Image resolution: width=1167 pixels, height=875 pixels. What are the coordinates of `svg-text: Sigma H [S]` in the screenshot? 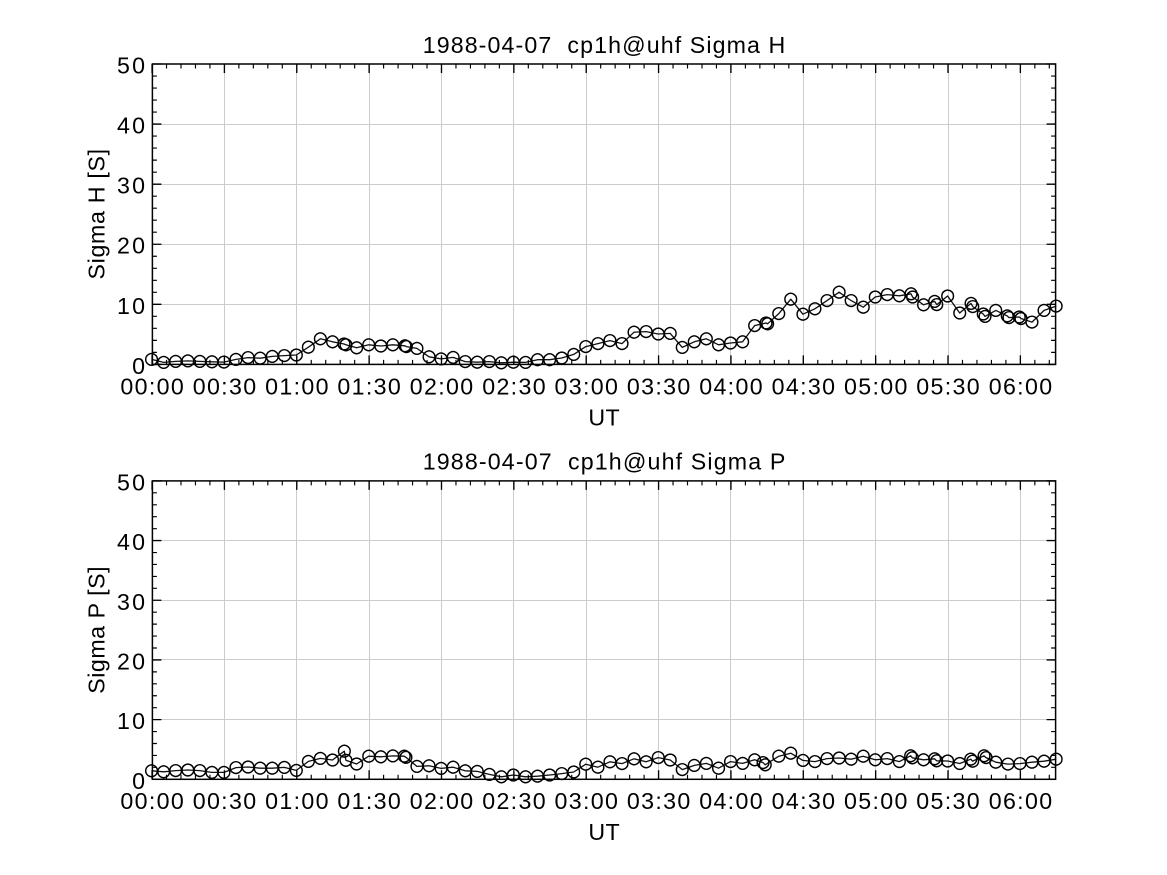 It's located at (96, 214).